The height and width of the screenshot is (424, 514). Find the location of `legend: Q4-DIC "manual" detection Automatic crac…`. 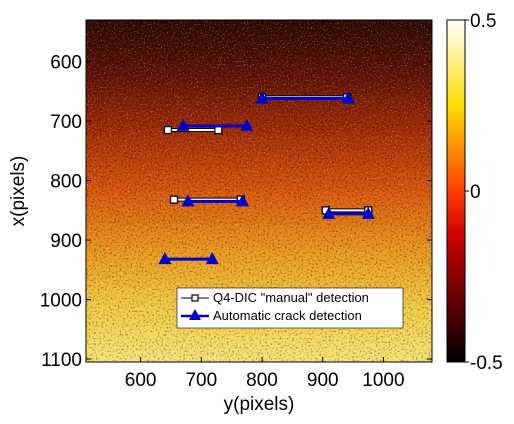

legend: Q4-DIC "manual" detection Automatic crac… is located at coordinates (290, 308).